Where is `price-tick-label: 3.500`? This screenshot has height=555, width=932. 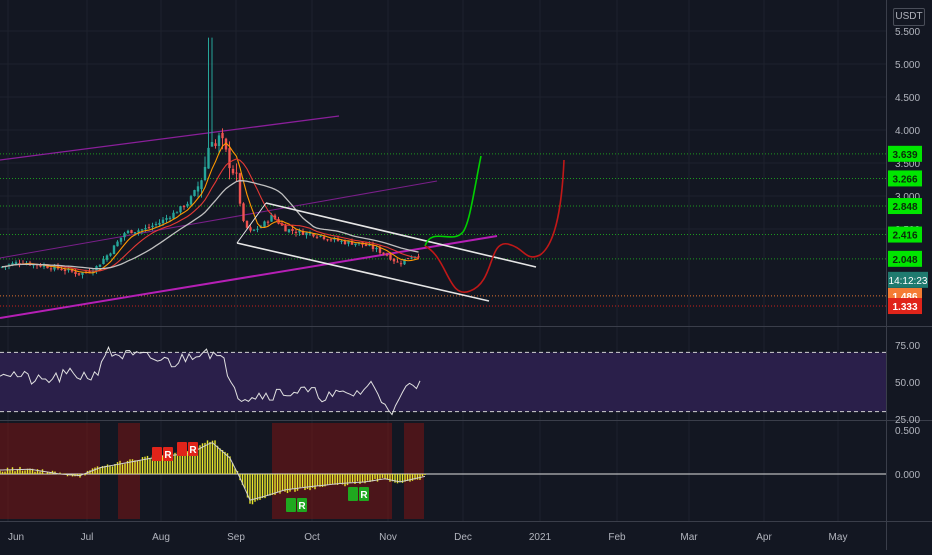 price-tick-label: 3.500 is located at coordinates (907, 164).